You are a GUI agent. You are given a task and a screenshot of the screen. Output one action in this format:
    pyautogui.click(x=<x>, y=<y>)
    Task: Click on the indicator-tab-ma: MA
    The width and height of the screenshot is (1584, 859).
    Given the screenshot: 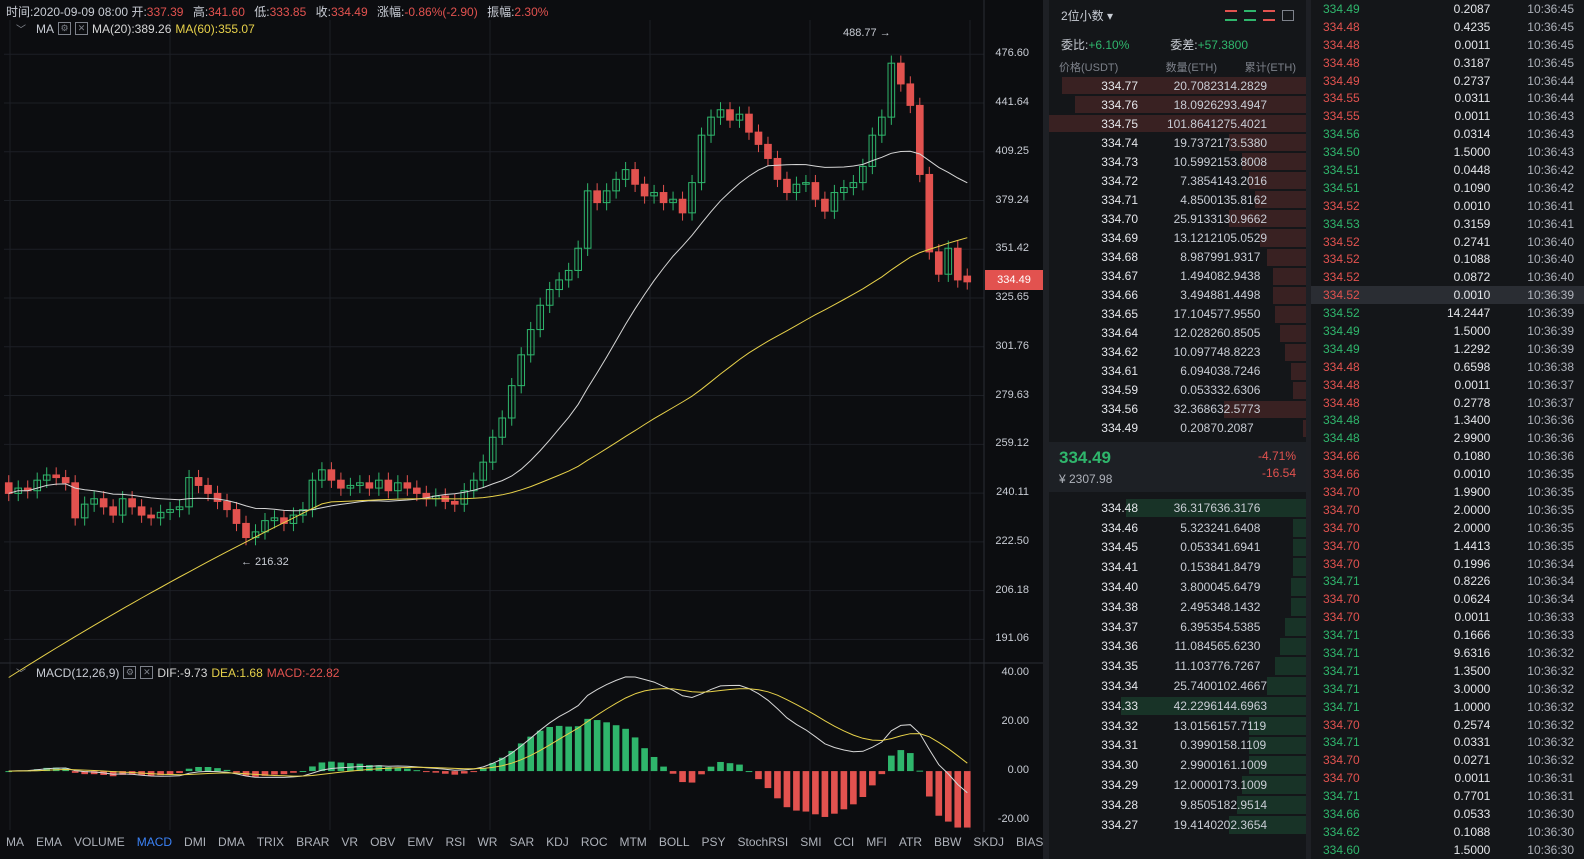 What is the action you would take?
    pyautogui.click(x=15, y=842)
    